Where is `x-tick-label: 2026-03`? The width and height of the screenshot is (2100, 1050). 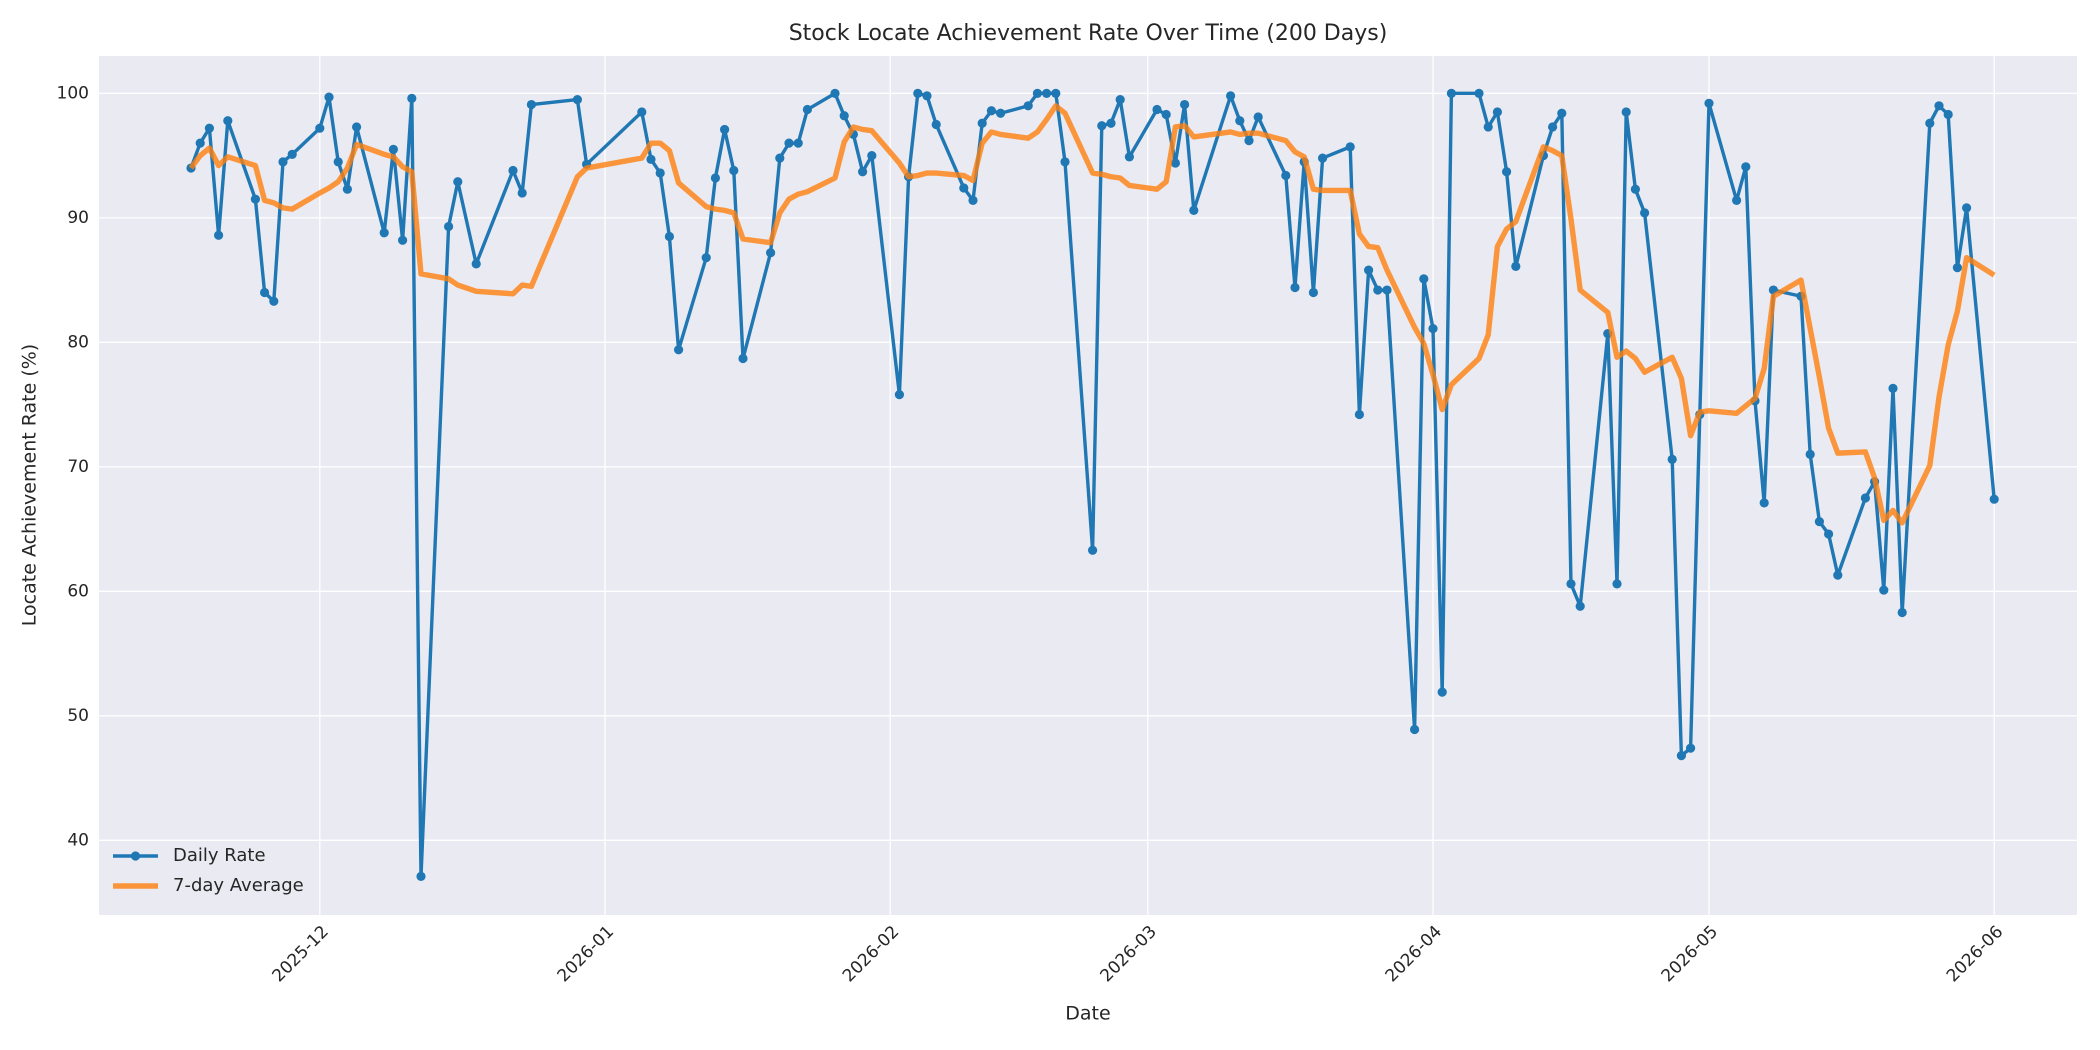
x-tick-label: 2026-03 is located at coordinates (1129, 954).